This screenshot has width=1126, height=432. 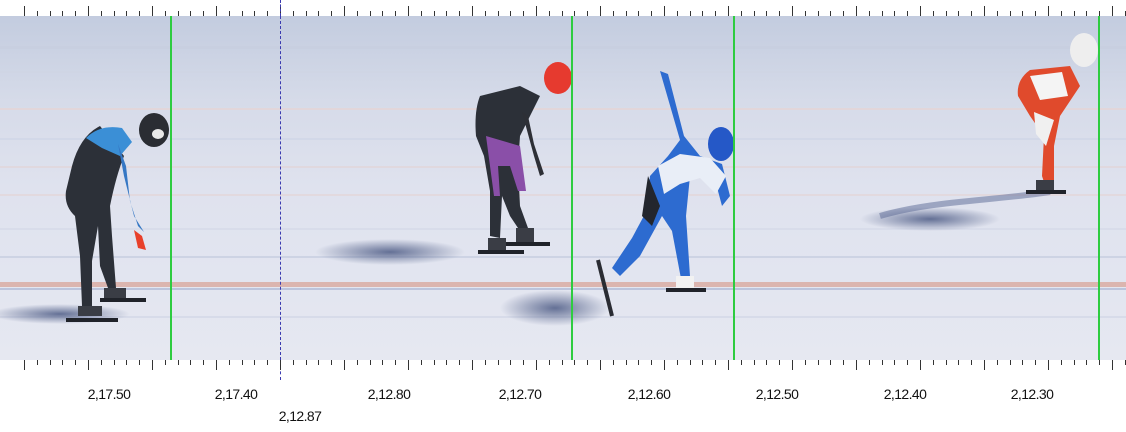 What do you see at coordinates (236, 394) in the screenshot?
I see `time-label: 2,17.40` at bounding box center [236, 394].